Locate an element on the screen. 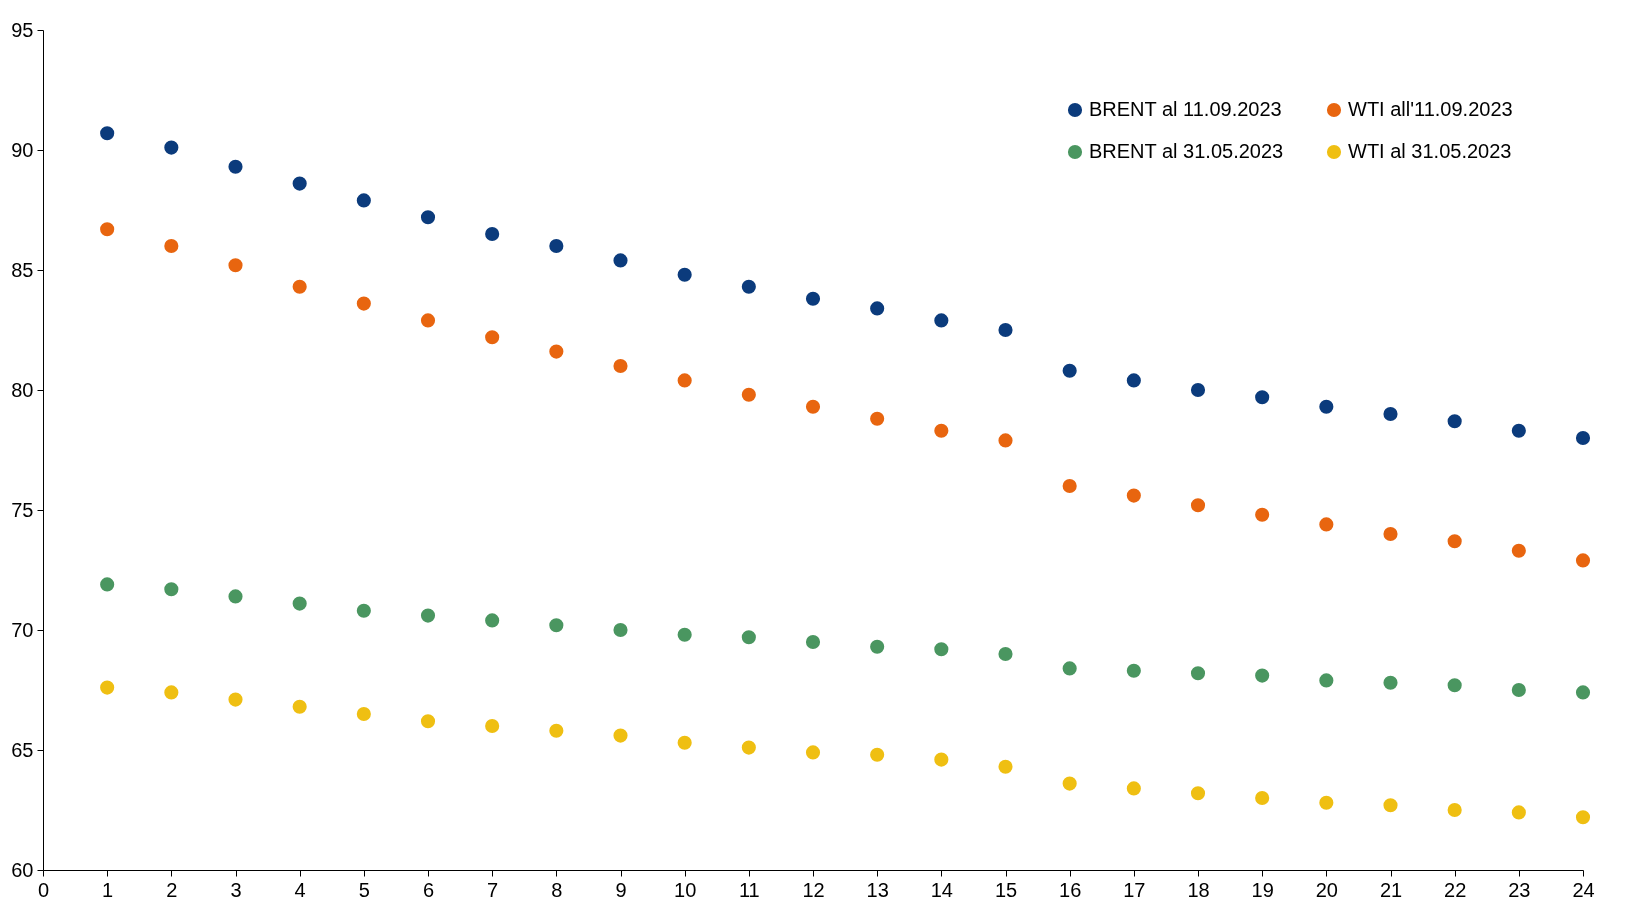 This screenshot has height=906, width=1652. legend-label: BRENT al 31.05.2023 is located at coordinates (1186, 151).